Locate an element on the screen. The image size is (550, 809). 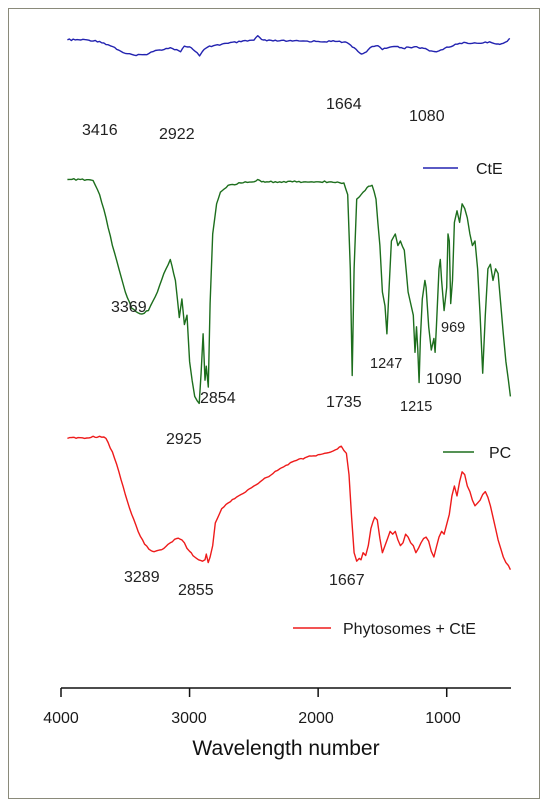
peak-label-pc-1090: 1090 is located at coordinates (444, 379).